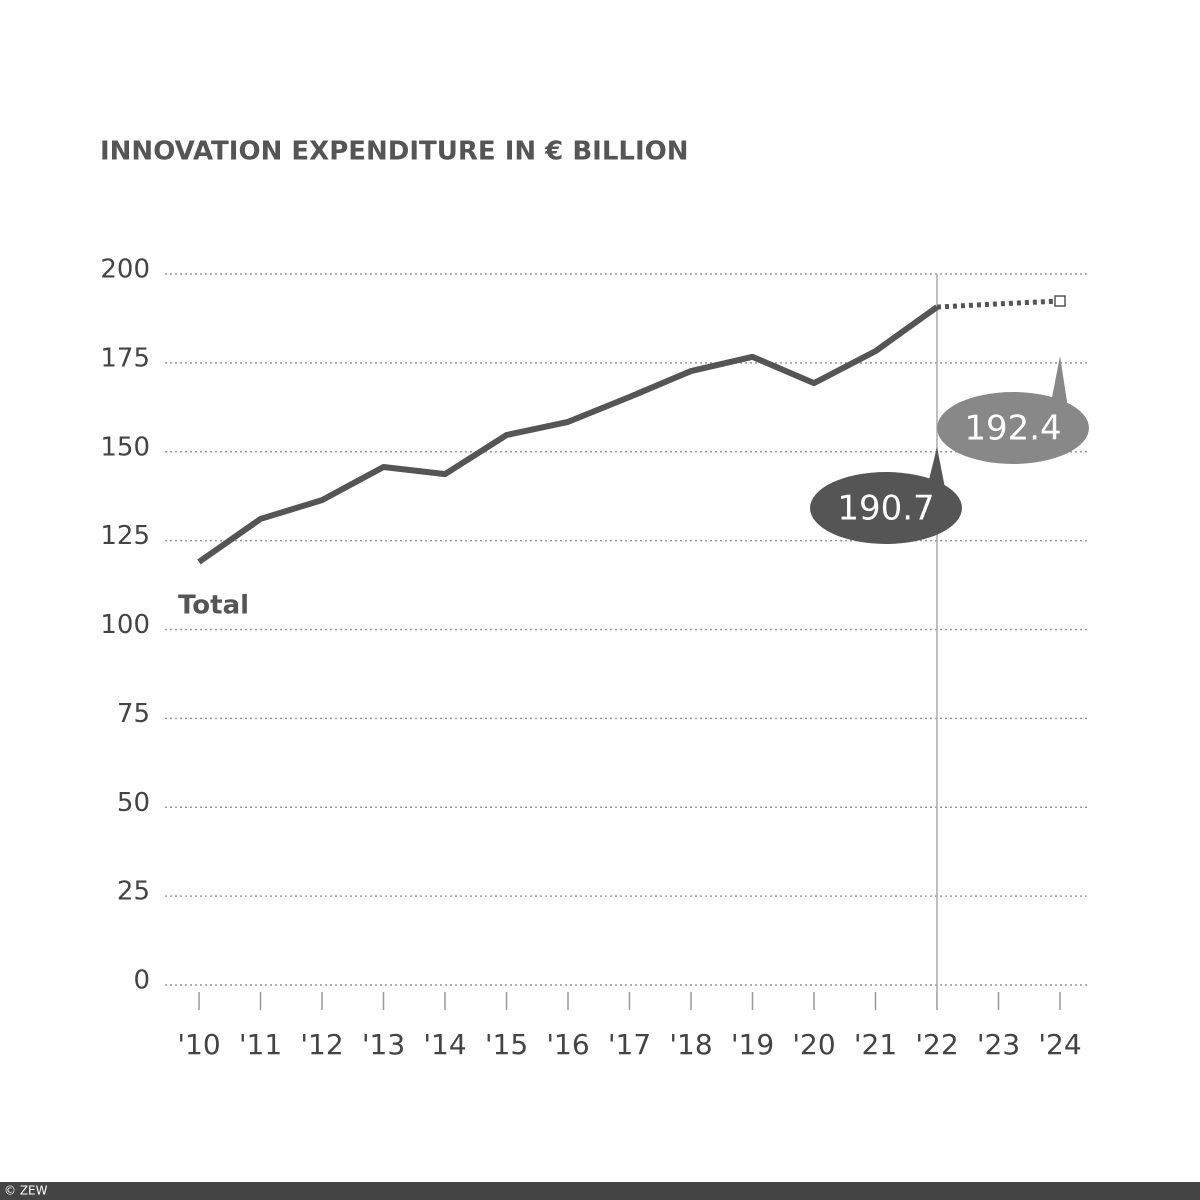  I want to click on x-tick-label: '11, so click(260, 1044).